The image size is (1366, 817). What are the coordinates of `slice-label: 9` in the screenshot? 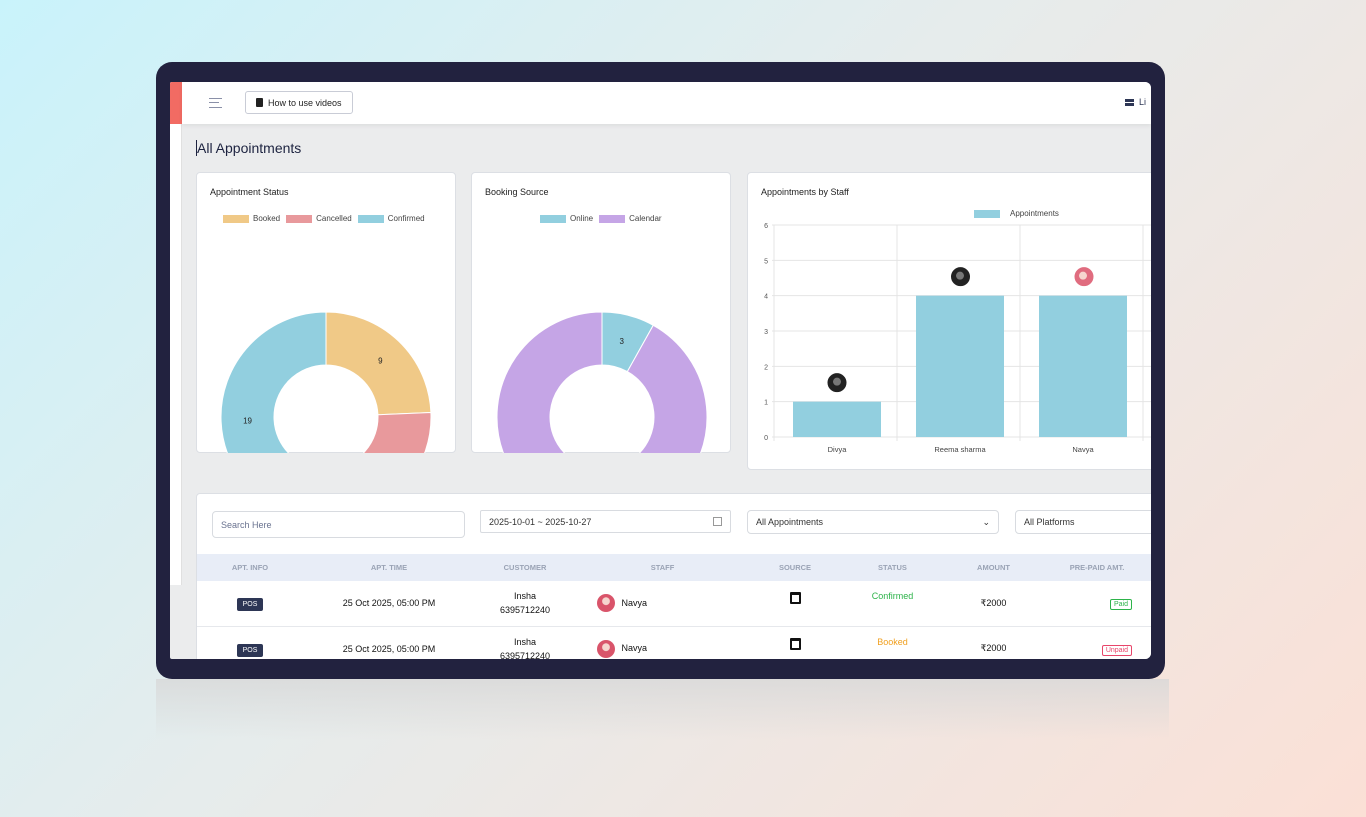 It's located at (380, 360).